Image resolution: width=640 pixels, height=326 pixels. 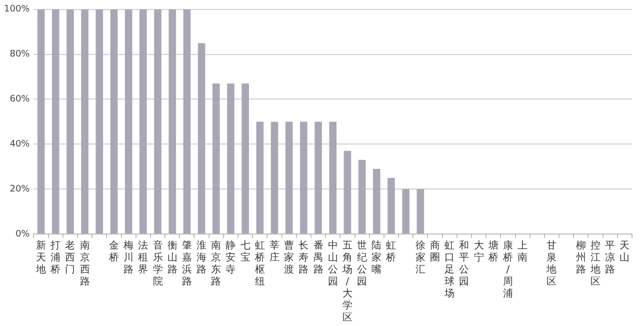 What do you see at coordinates (20, 99) in the screenshot?
I see `y-tick-label: 60%` at bounding box center [20, 99].